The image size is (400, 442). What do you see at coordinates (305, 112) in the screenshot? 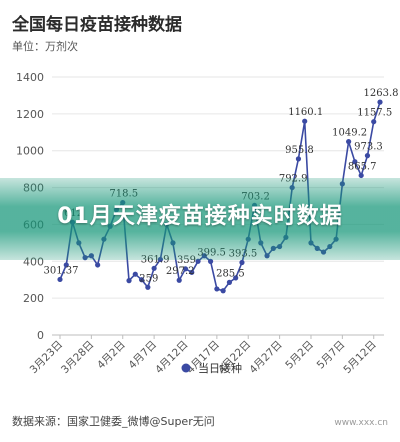
I see `data-label: 1160.1` at bounding box center [305, 112].